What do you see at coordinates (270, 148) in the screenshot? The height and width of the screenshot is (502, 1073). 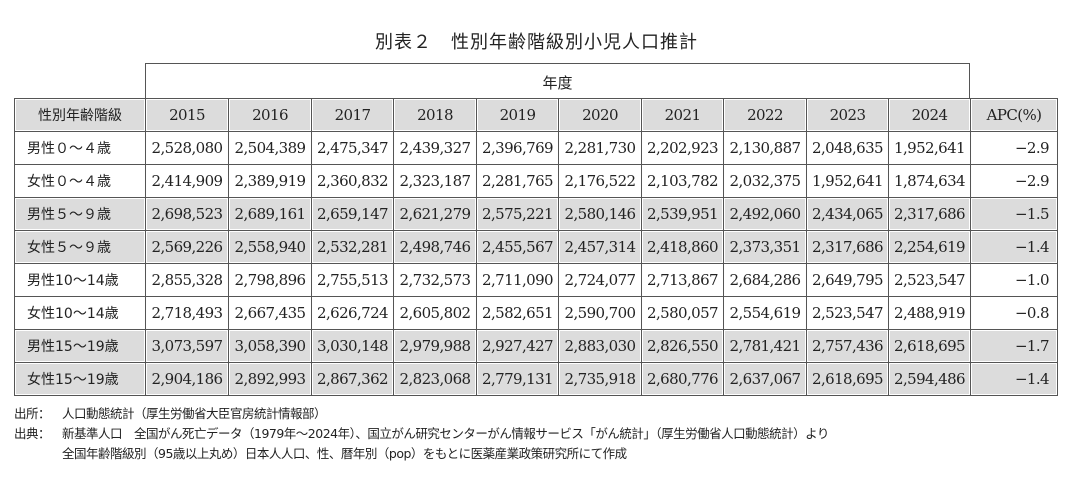 I see `population-cell: 2,504,389` at bounding box center [270, 148].